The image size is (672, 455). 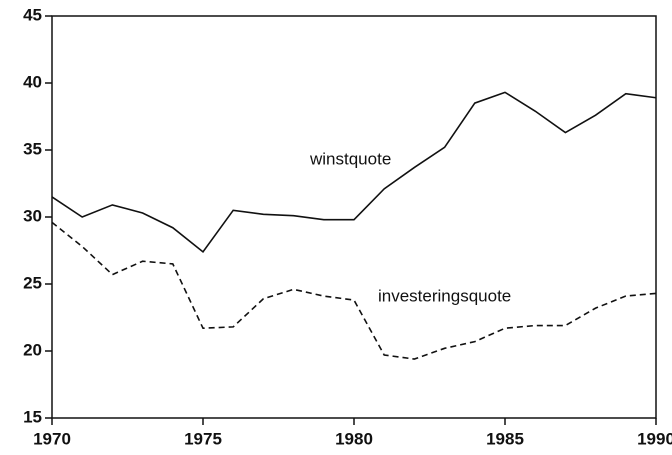 What do you see at coordinates (32, 81) in the screenshot?
I see `y-tick-label: 40` at bounding box center [32, 81].